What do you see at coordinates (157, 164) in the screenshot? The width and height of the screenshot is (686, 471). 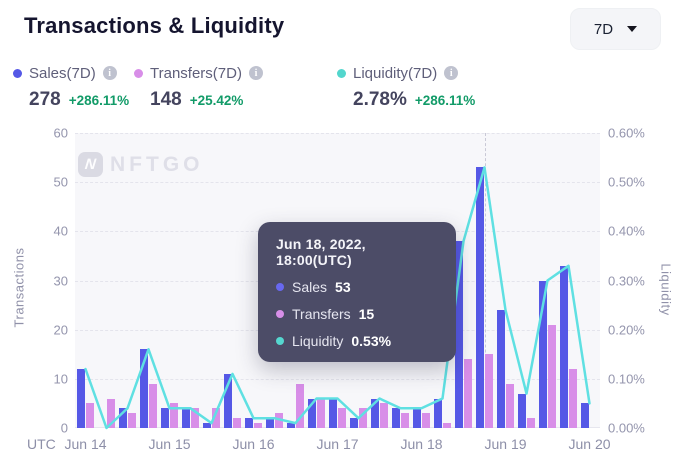 I see `nftgo-watermark-text: NFTGO` at bounding box center [157, 164].